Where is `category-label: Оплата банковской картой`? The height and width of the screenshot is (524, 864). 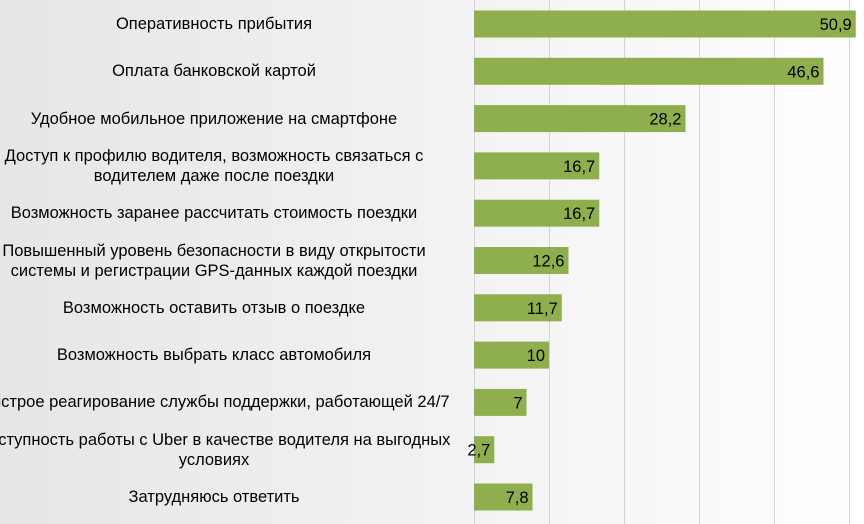 category-label: Оплата банковской картой is located at coordinates (214, 71).